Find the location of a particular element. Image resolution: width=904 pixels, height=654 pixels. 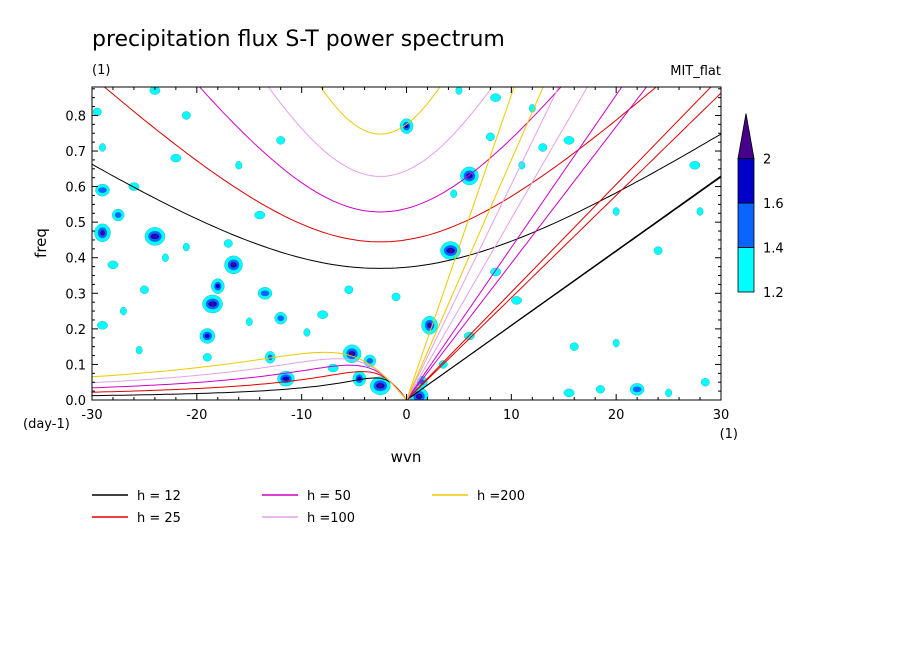

y-tick-label: 0.0 is located at coordinates (75, 401).